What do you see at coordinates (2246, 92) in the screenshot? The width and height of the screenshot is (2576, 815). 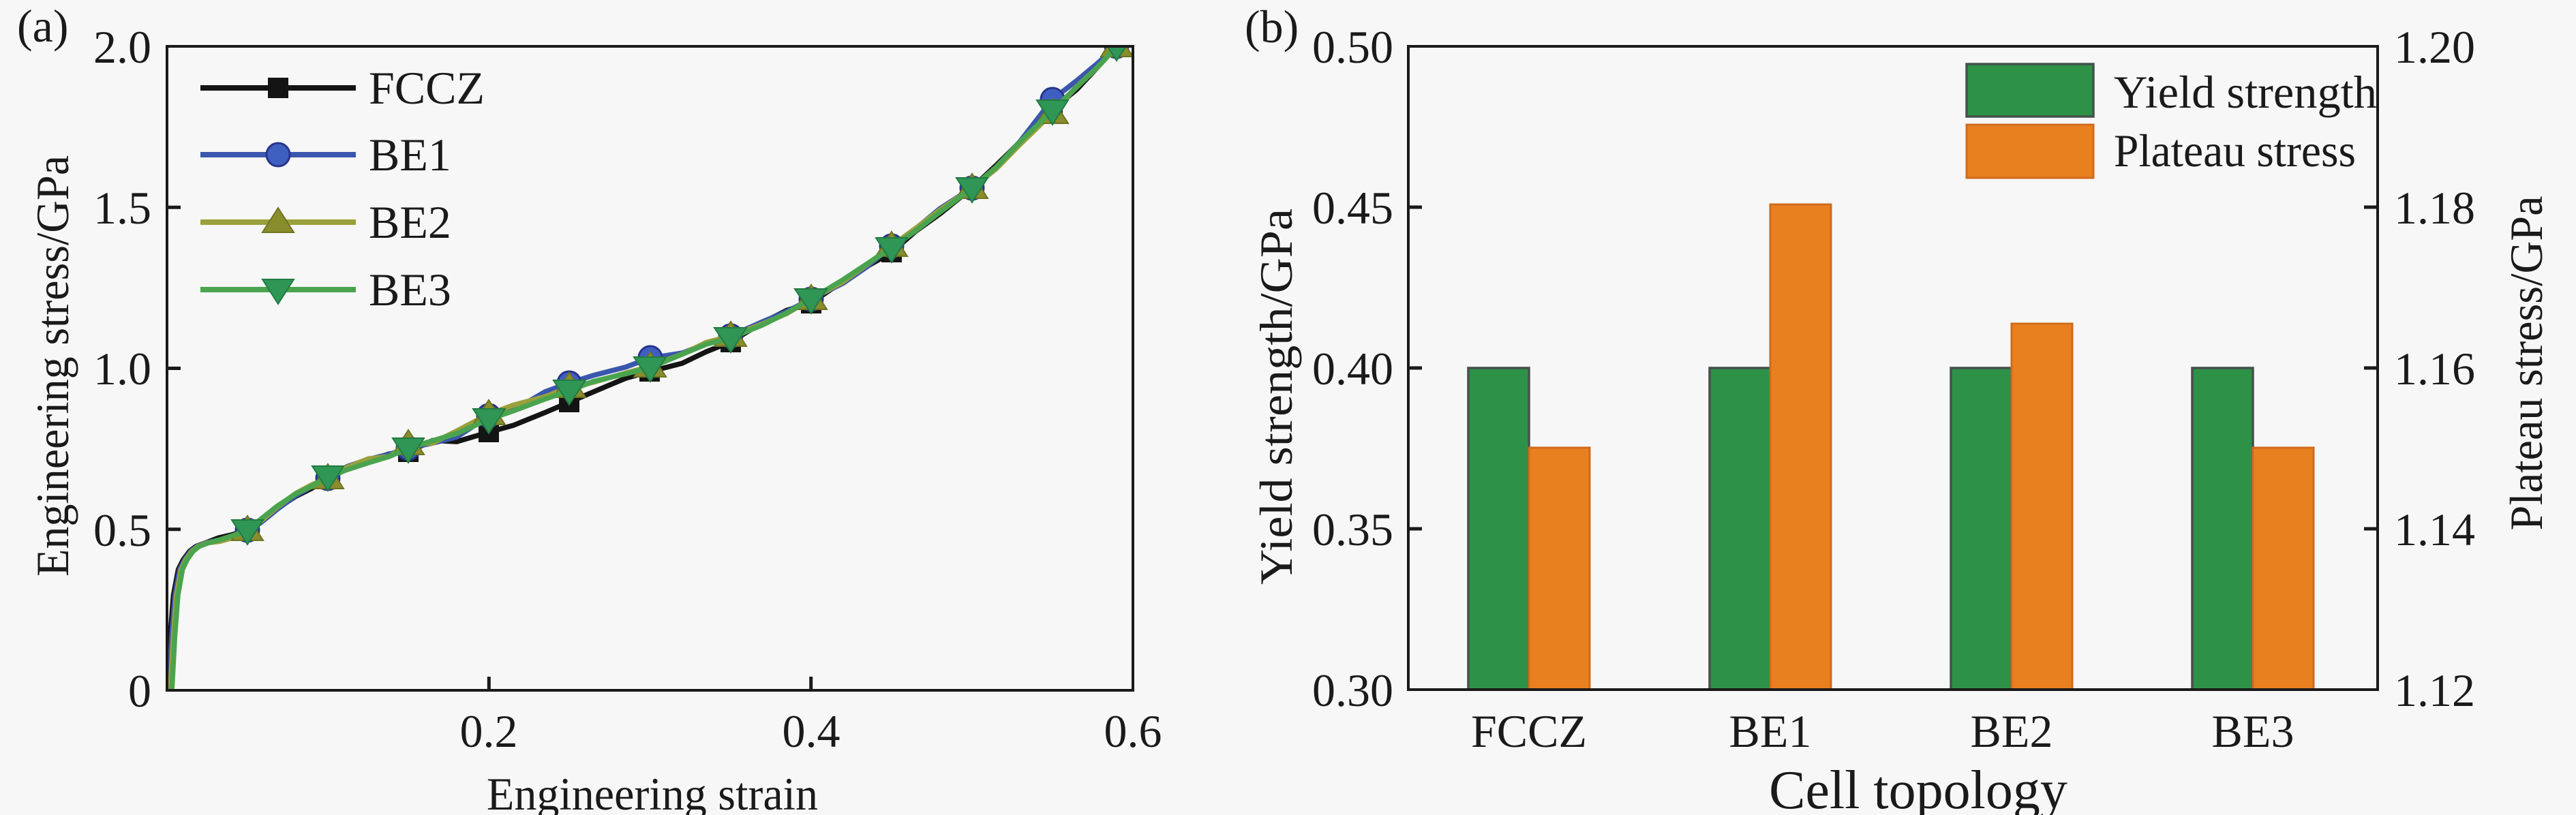 I see `svg-text: Yield strength` at bounding box center [2246, 92].